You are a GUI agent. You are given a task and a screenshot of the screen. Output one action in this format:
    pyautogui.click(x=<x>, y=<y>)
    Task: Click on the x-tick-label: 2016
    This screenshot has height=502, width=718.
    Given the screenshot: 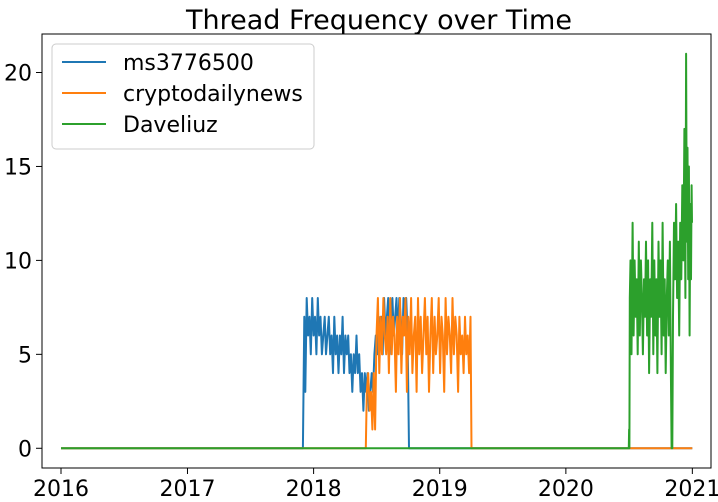 What is the action you would take?
    pyautogui.click(x=61, y=489)
    